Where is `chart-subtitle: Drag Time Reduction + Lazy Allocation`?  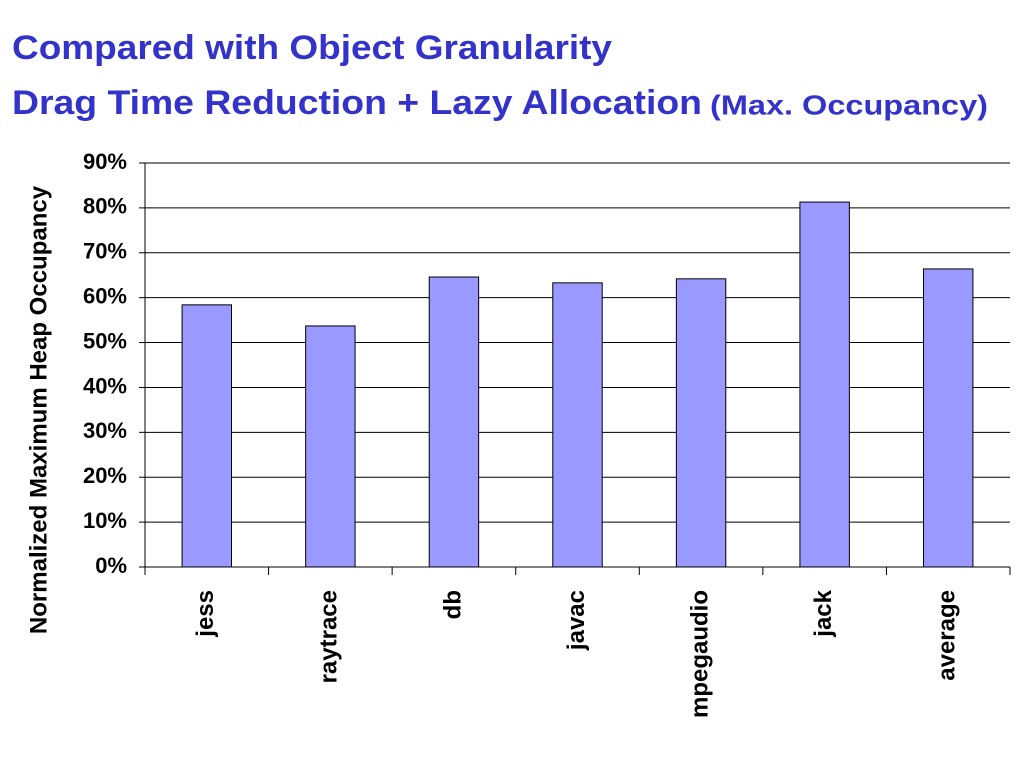
chart-subtitle: Drag Time Reduction + Lazy Allocation is located at coordinates (357, 103).